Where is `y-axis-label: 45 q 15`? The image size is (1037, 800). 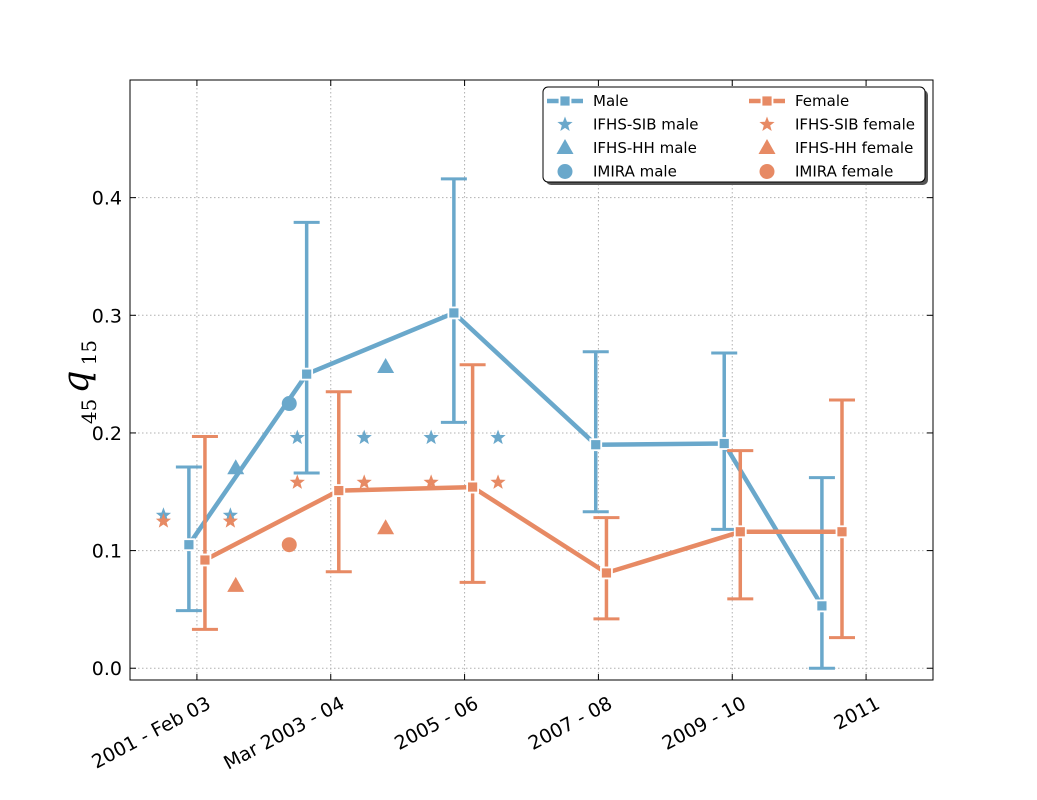
y-axis-label: 45 q 15 is located at coordinates (78, 382).